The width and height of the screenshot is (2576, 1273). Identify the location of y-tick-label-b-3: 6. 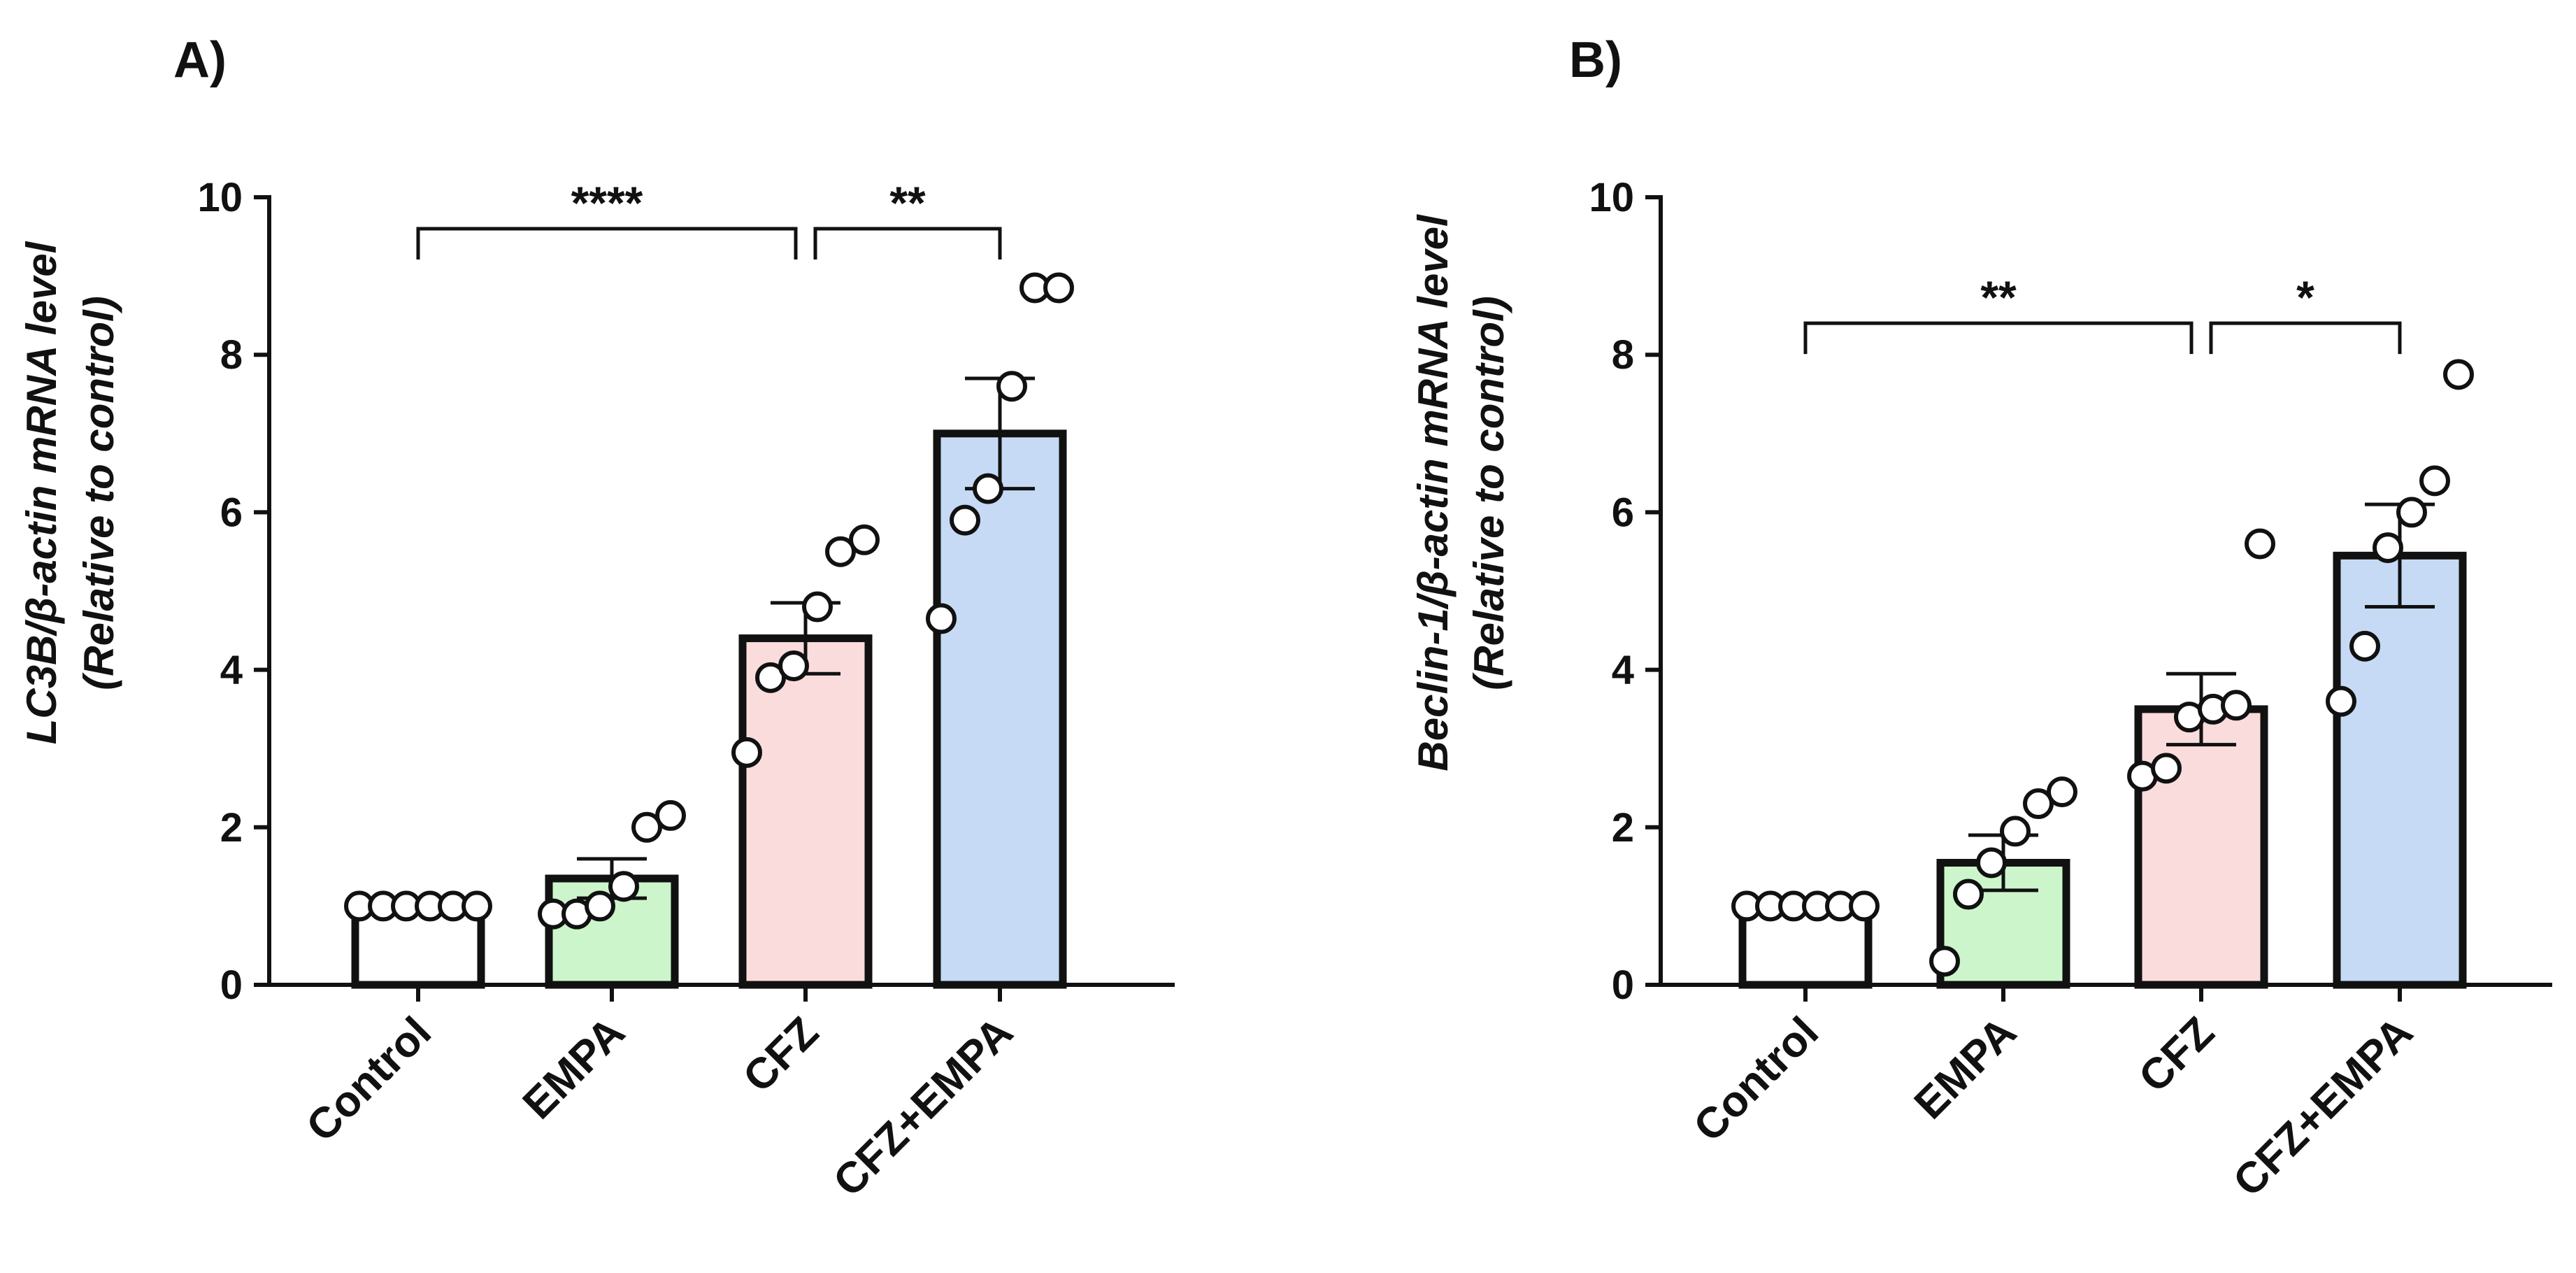
(1623, 512).